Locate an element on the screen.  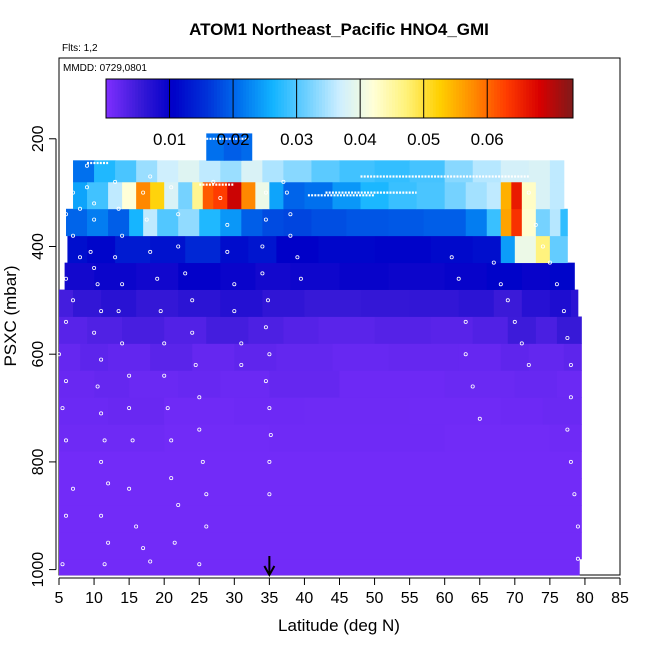
colorbar-frame is located at coordinates (339, 98).